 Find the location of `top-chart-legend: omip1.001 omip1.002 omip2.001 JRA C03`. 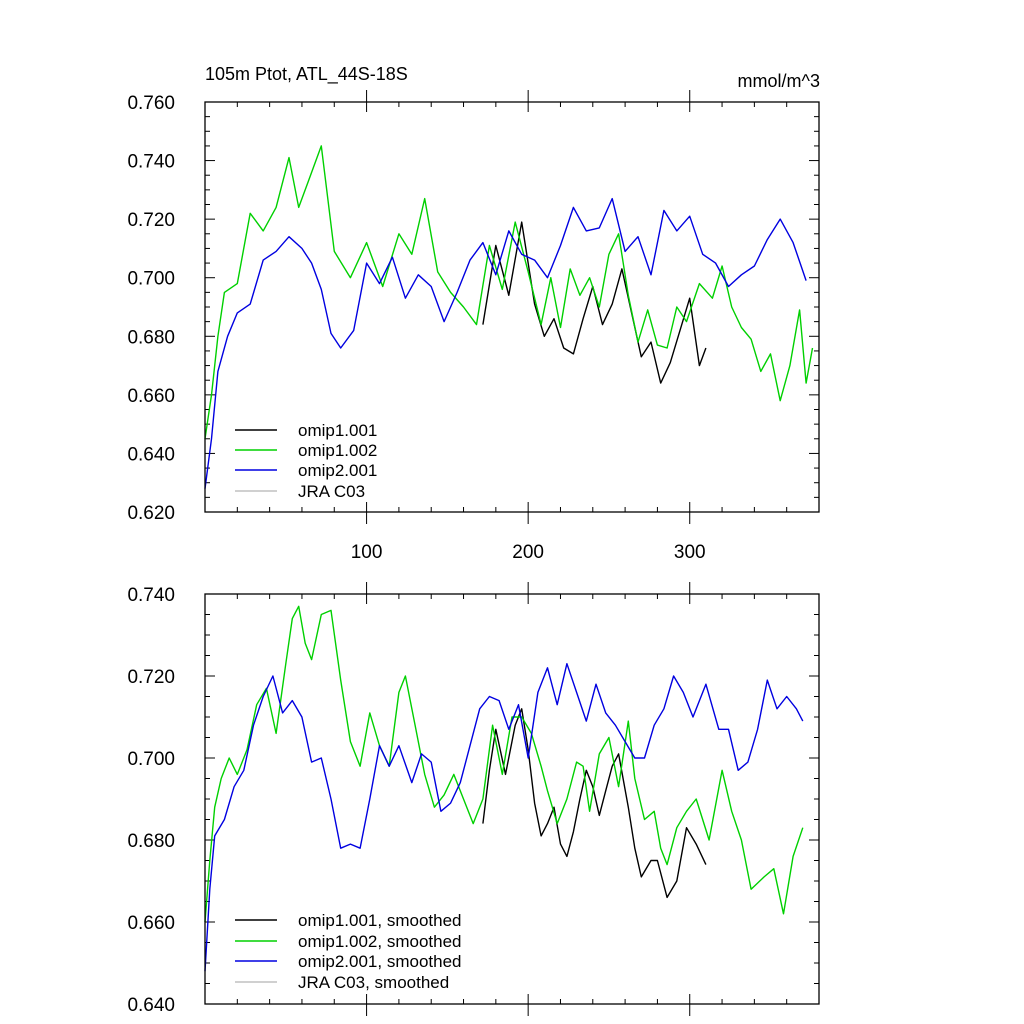

top-chart-legend: omip1.001 omip1.002 omip2.001 JRA C03 is located at coordinates (306, 461).